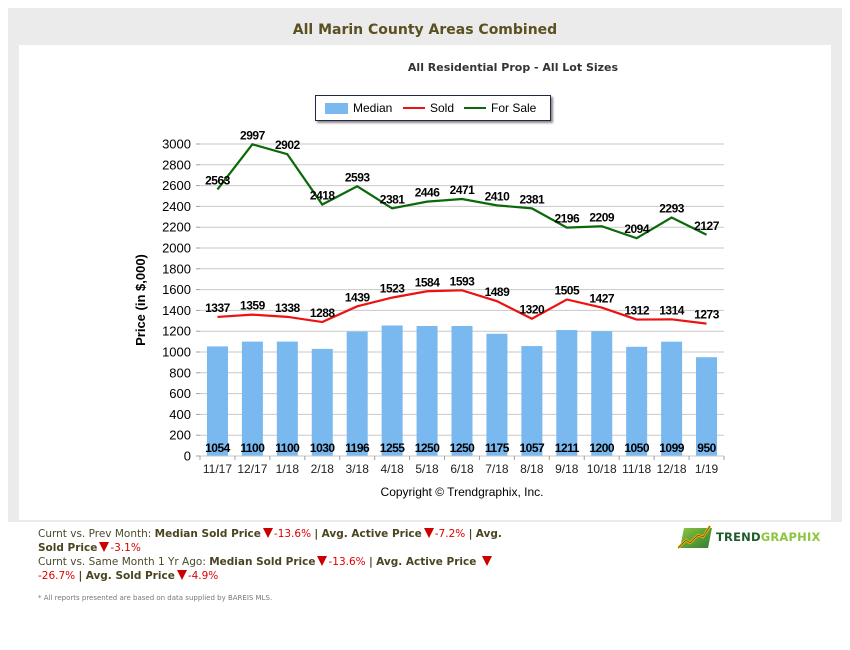  Describe the element at coordinates (497, 448) in the screenshot. I see `bar-value-label: 1175` at that location.